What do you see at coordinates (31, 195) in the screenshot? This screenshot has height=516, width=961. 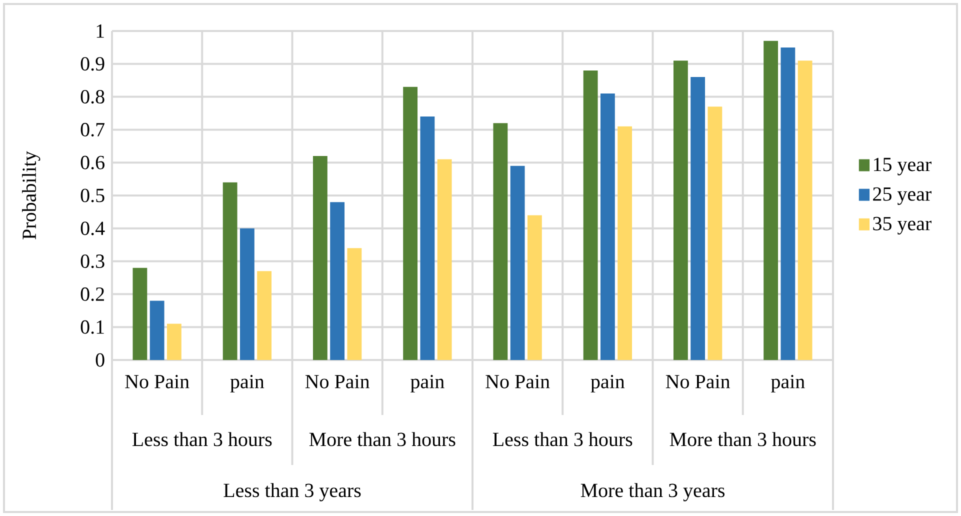 I see `y-axis-title: Probability` at bounding box center [31, 195].